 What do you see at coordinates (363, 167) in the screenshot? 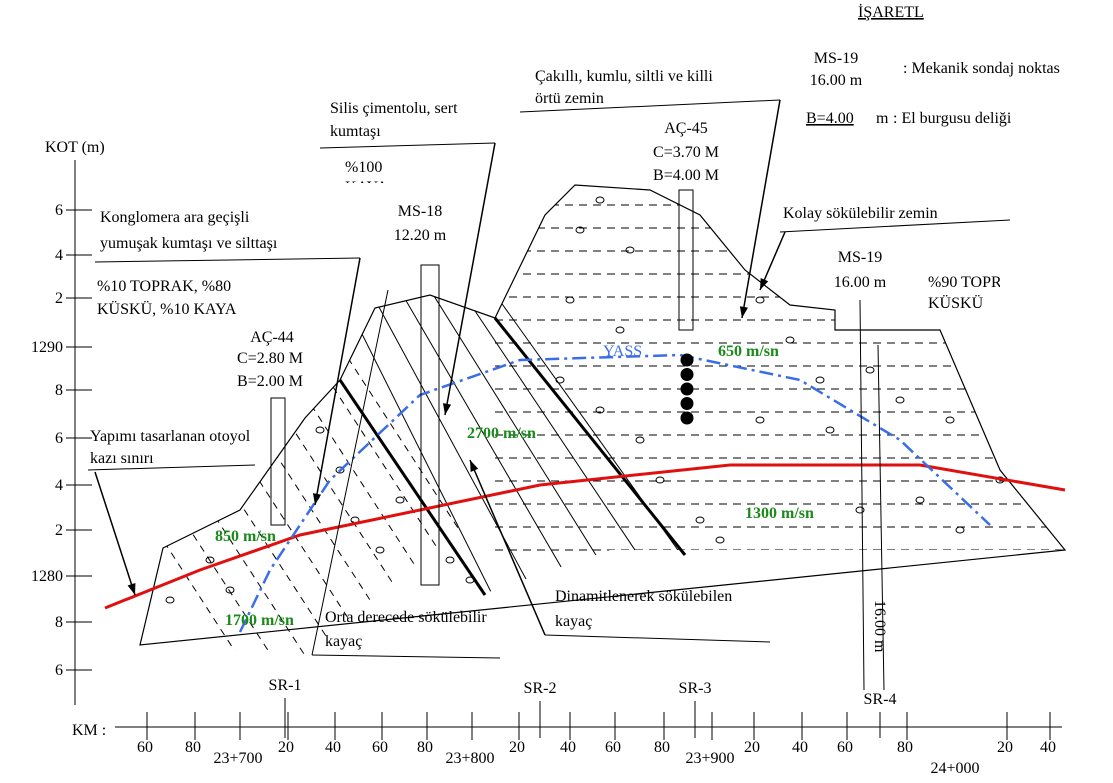
I see `annotation: %100` at bounding box center [363, 167].